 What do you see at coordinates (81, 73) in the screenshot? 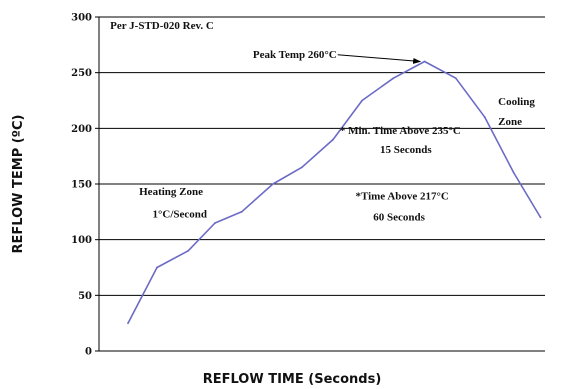
I see `y-tick-label: 250` at bounding box center [81, 73].